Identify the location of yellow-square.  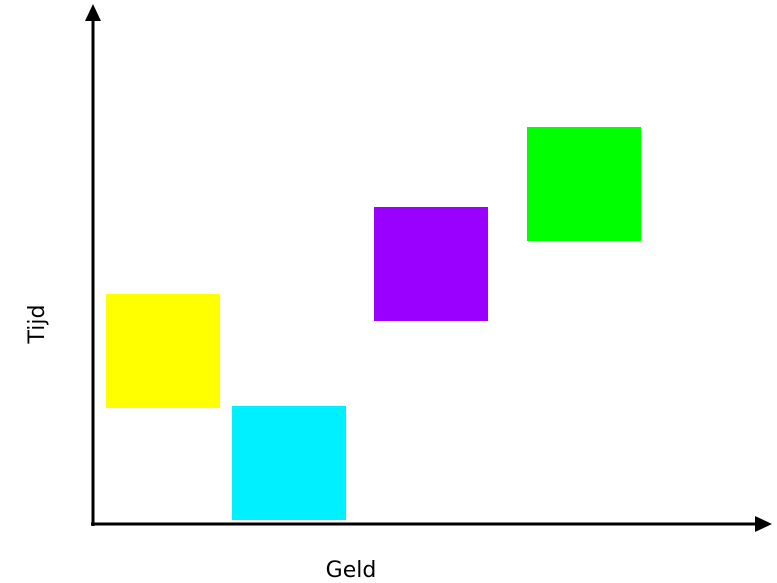
(163, 351).